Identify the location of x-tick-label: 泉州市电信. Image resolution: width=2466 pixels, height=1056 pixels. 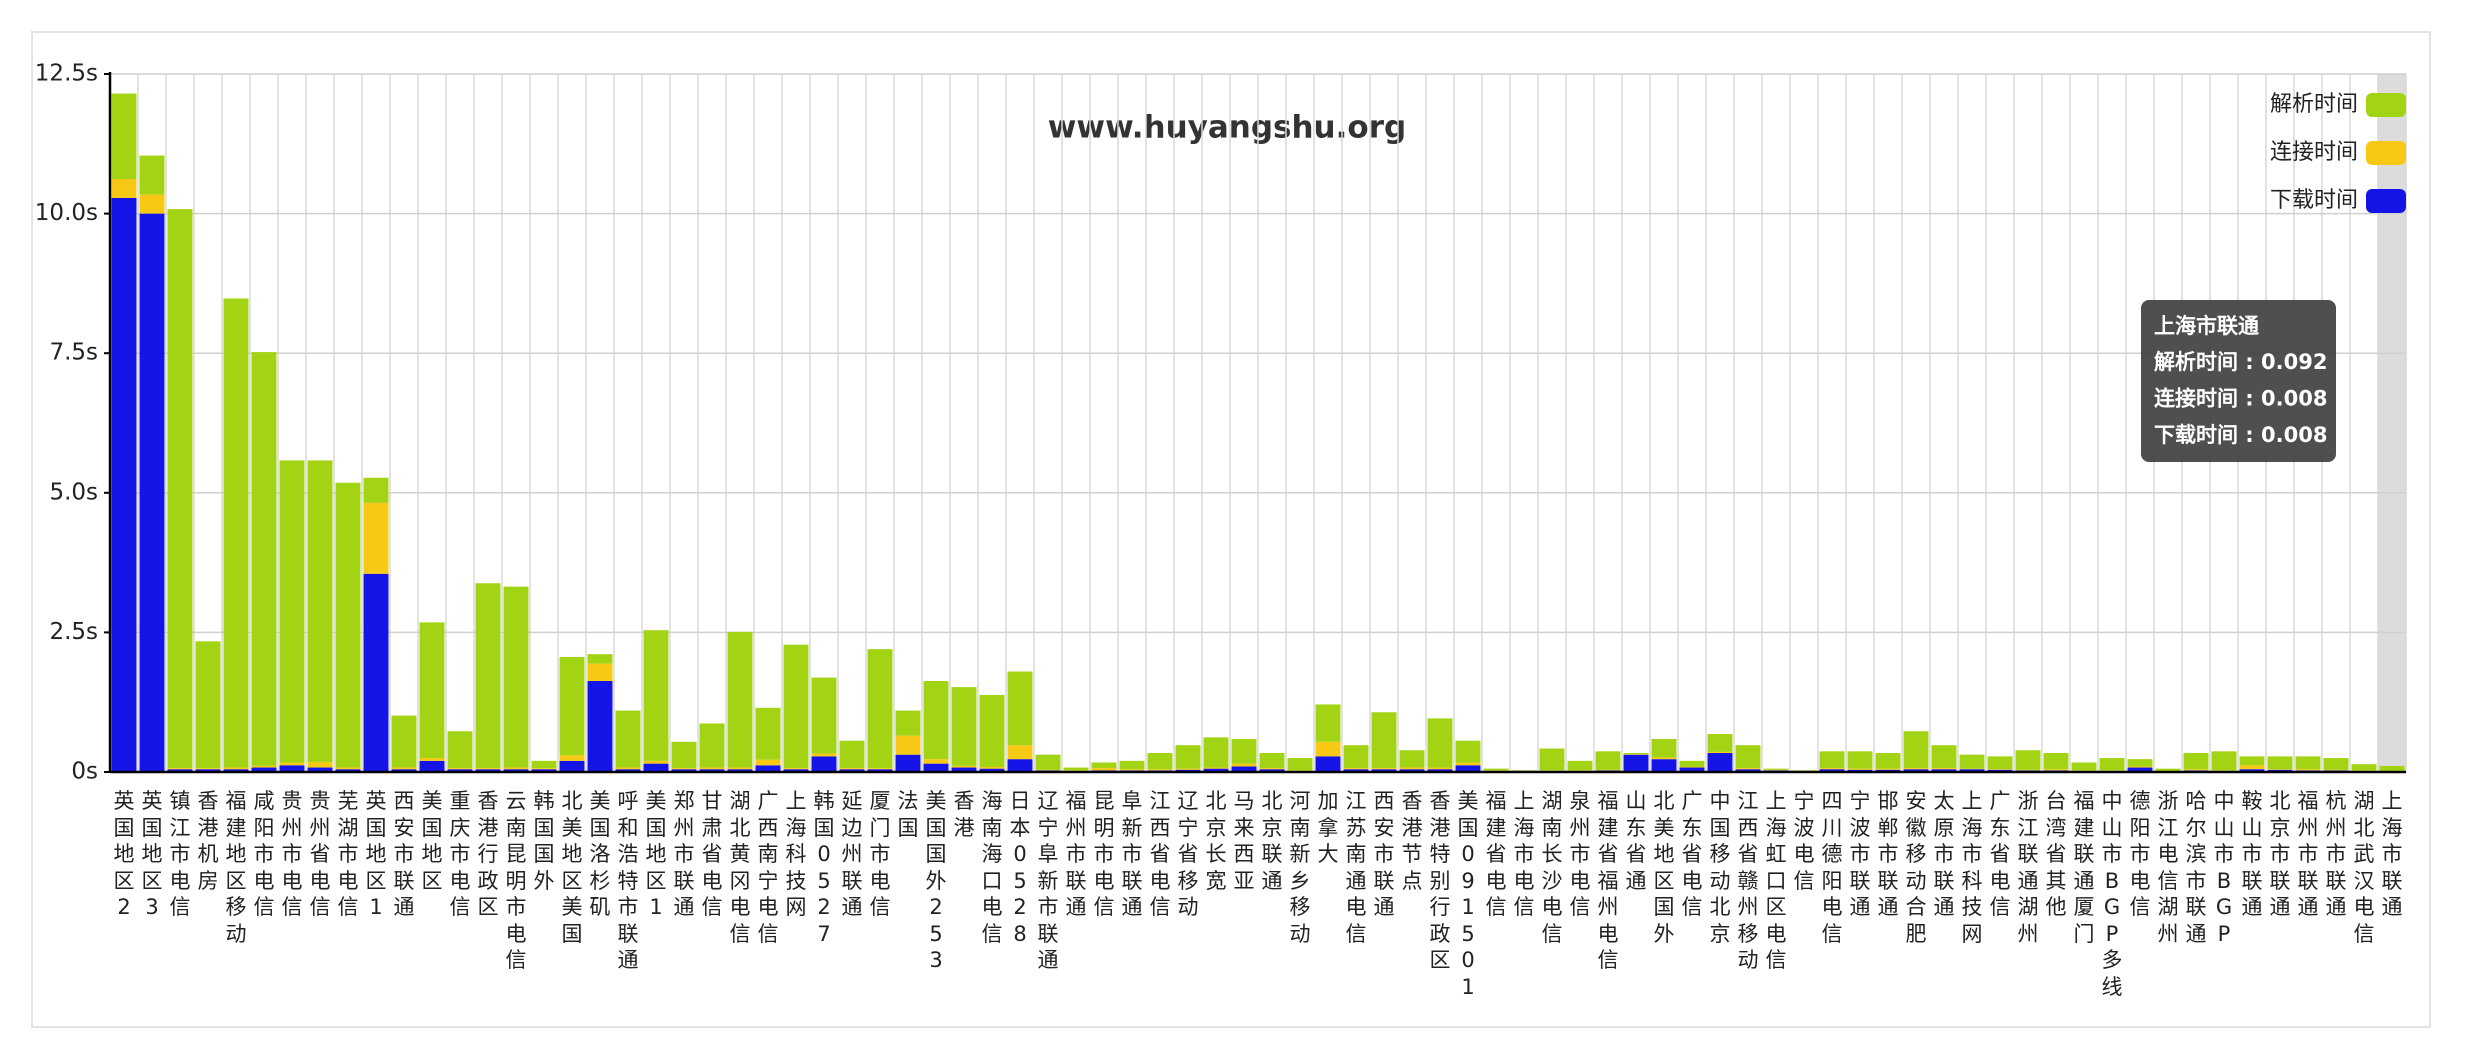
(1580, 854).